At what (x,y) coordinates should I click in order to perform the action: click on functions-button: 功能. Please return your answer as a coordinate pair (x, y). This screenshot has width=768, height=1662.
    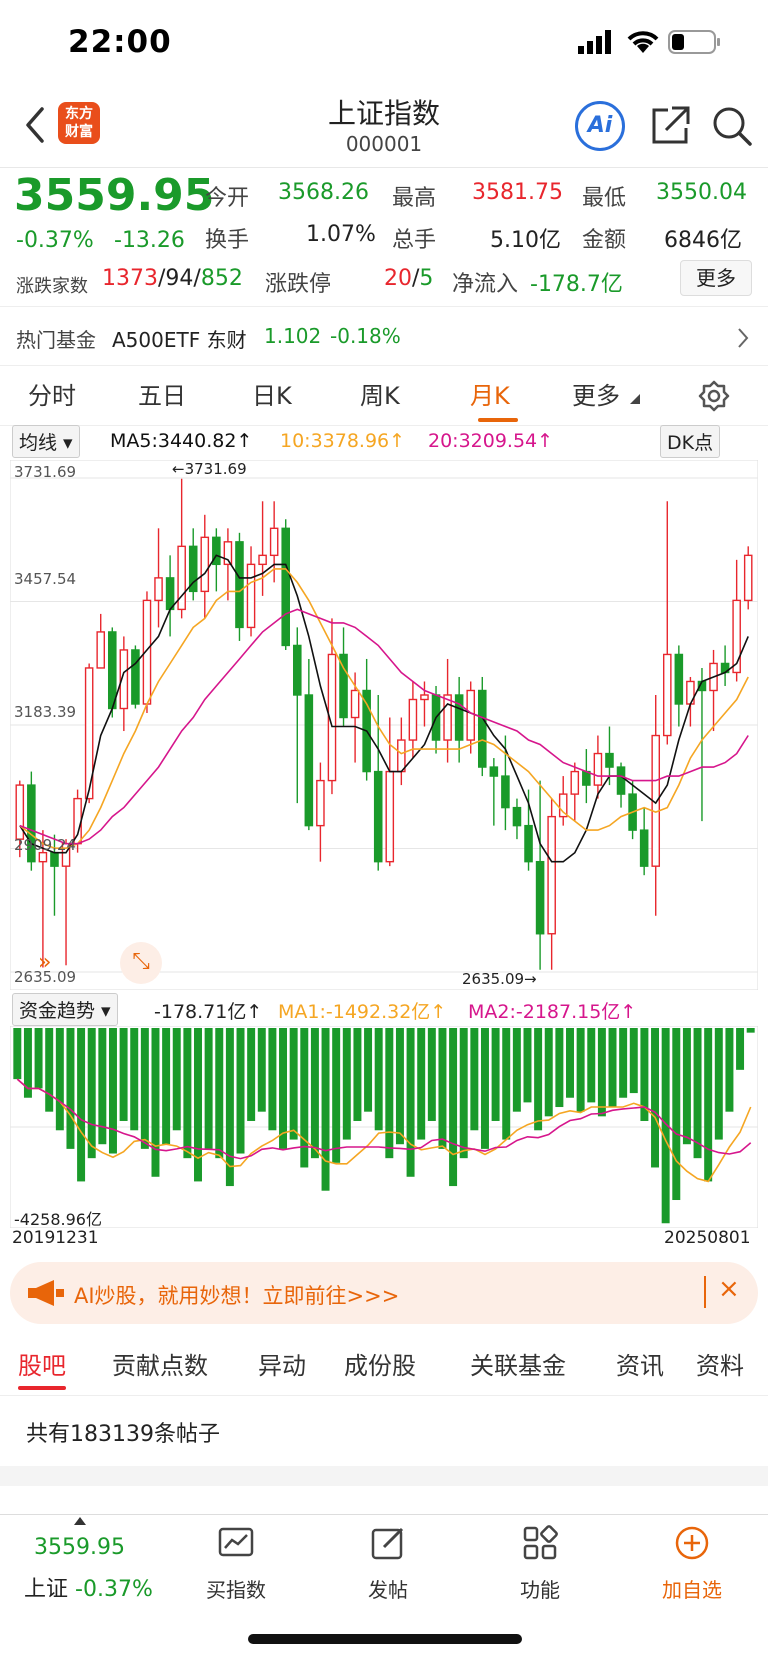
    Looking at the image, I should click on (540, 1564).